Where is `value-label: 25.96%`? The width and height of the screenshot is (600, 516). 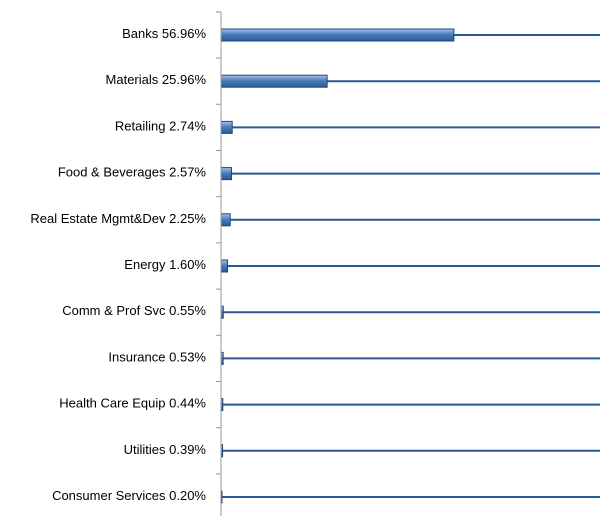 value-label: 25.96% is located at coordinates (184, 80).